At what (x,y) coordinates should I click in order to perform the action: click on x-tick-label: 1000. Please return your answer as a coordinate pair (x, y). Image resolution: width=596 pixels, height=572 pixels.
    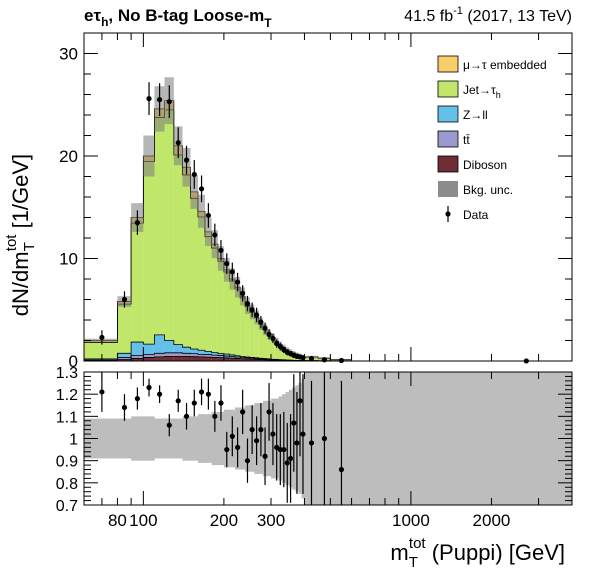
    Looking at the image, I should click on (411, 520).